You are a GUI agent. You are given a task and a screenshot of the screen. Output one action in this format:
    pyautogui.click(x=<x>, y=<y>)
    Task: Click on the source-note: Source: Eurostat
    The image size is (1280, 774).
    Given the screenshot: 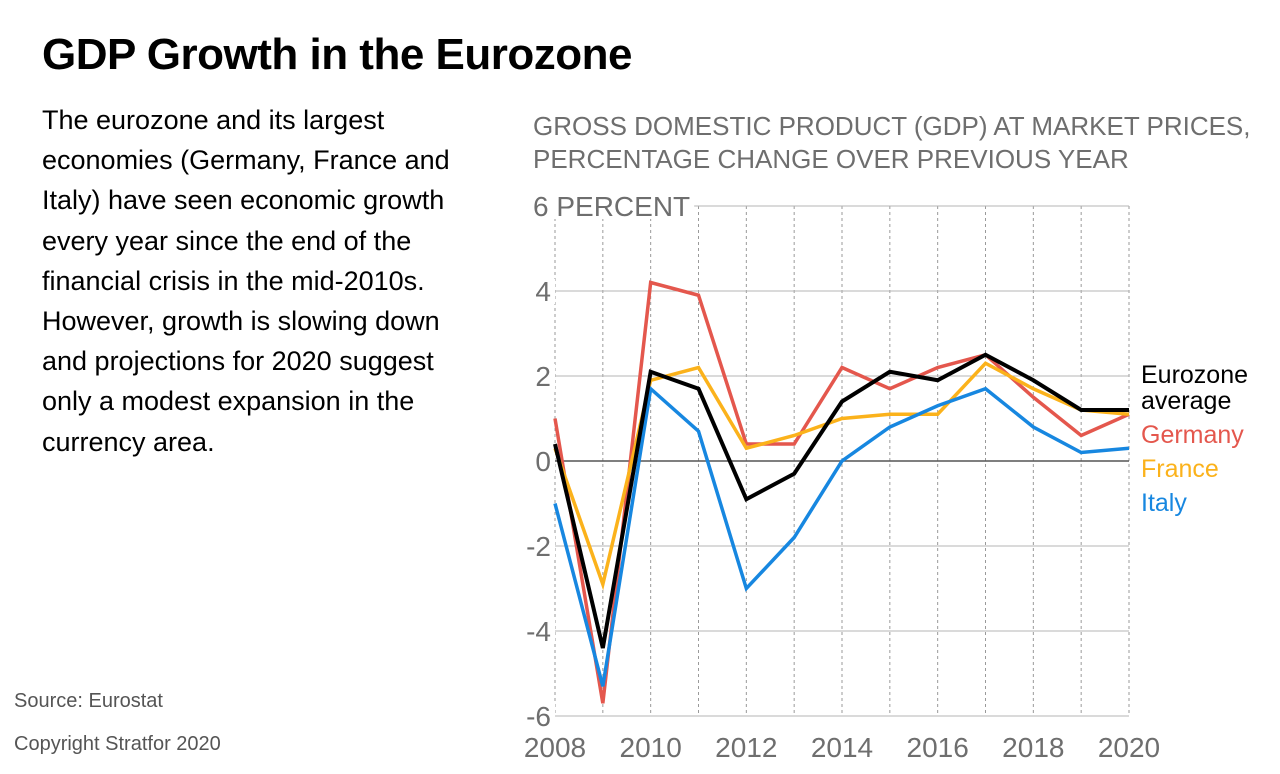 What is the action you would take?
    pyautogui.click(x=88, y=701)
    